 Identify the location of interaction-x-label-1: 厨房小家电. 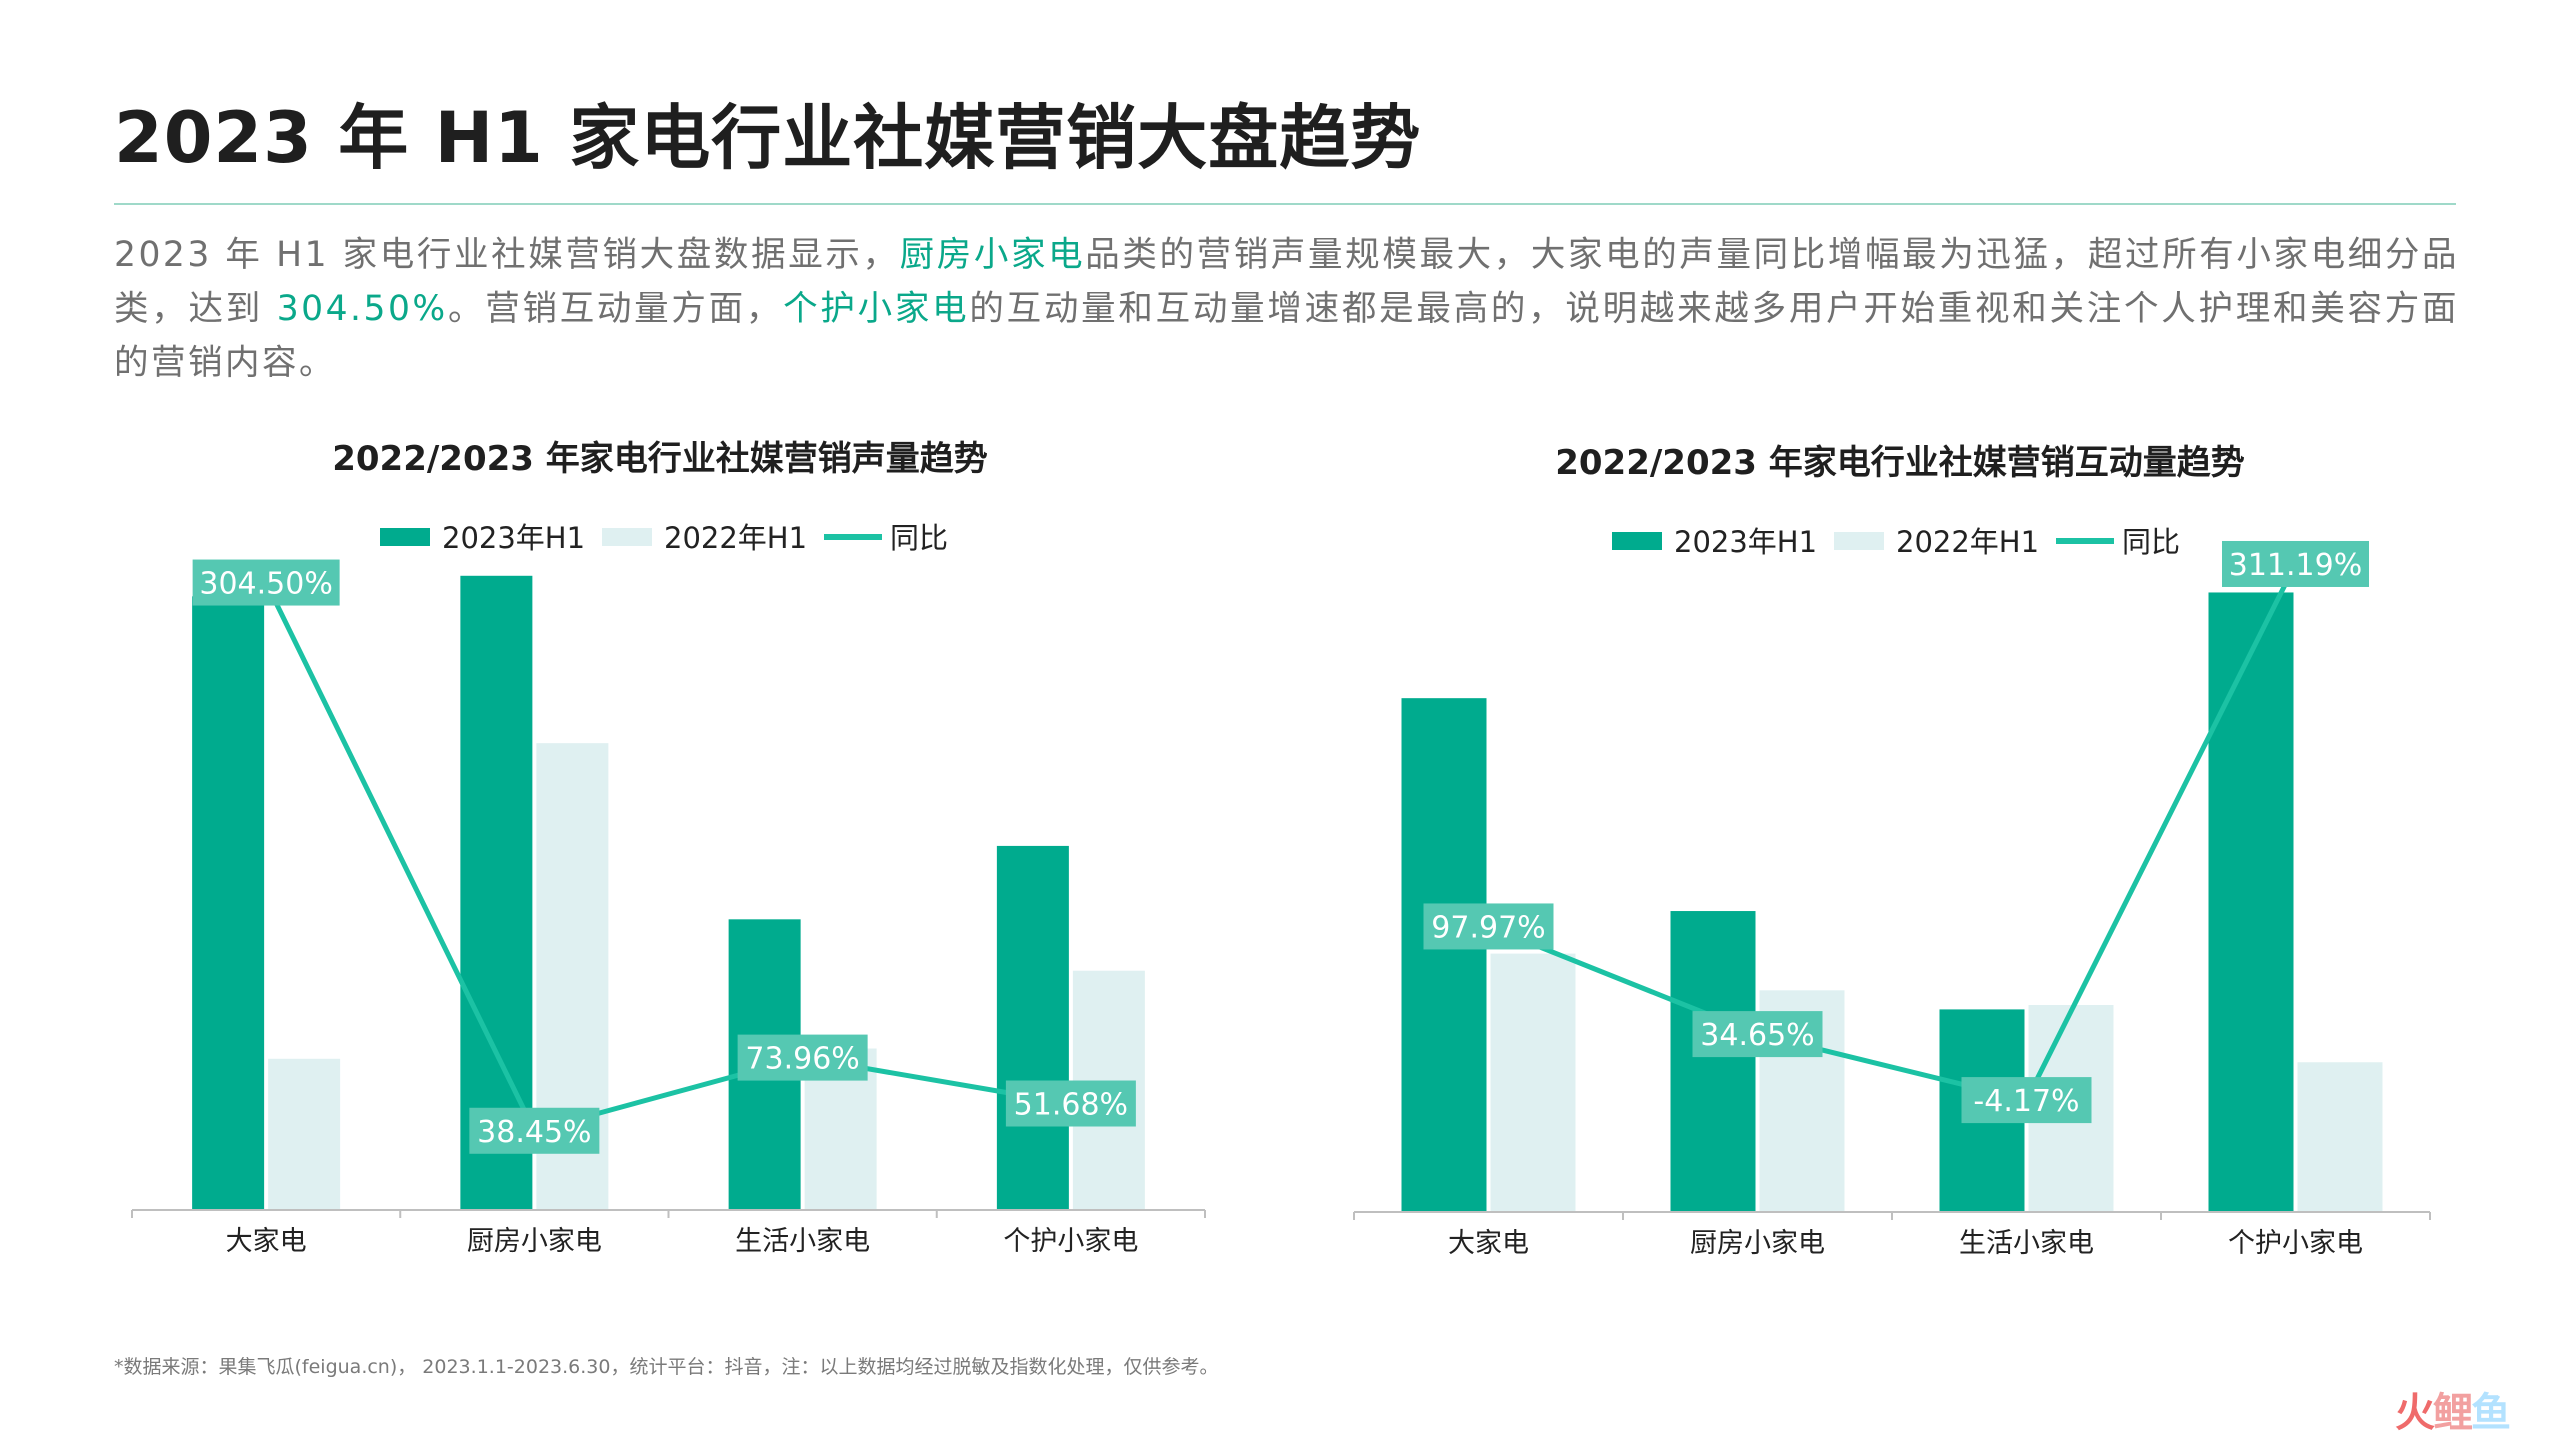
(1757, 1243).